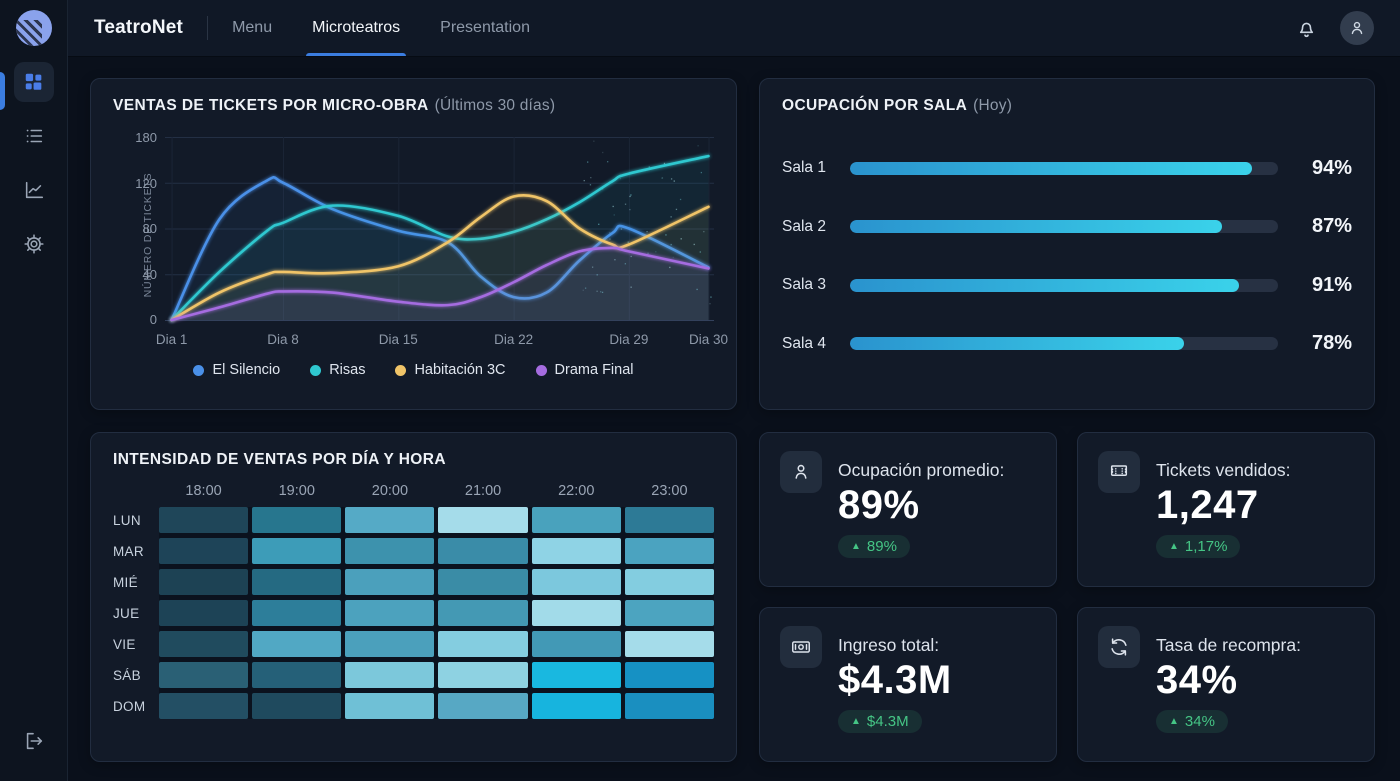 Image resolution: width=1400 pixels, height=781 pixels. What do you see at coordinates (1306, 28) in the screenshot?
I see `notifications-bell-icon` at bounding box center [1306, 28].